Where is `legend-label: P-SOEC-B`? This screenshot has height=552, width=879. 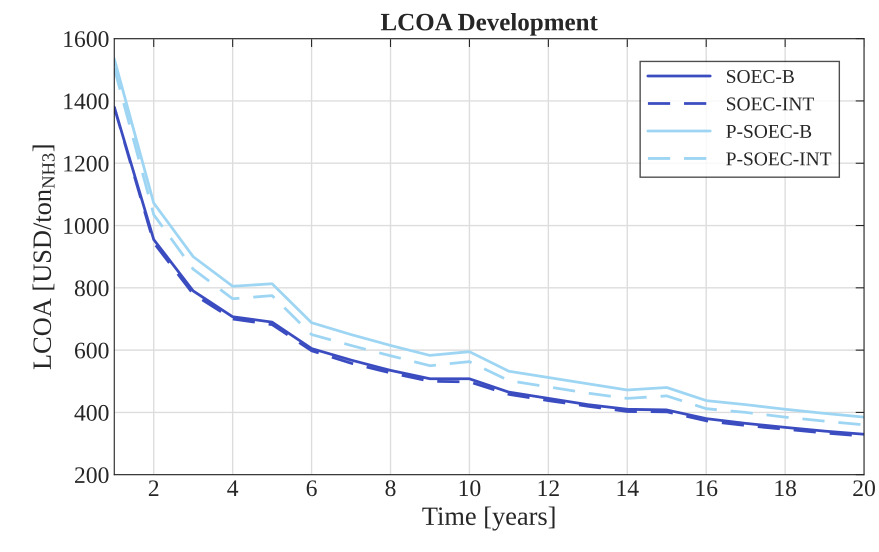
legend-label: P-SOEC-B is located at coordinates (769, 131).